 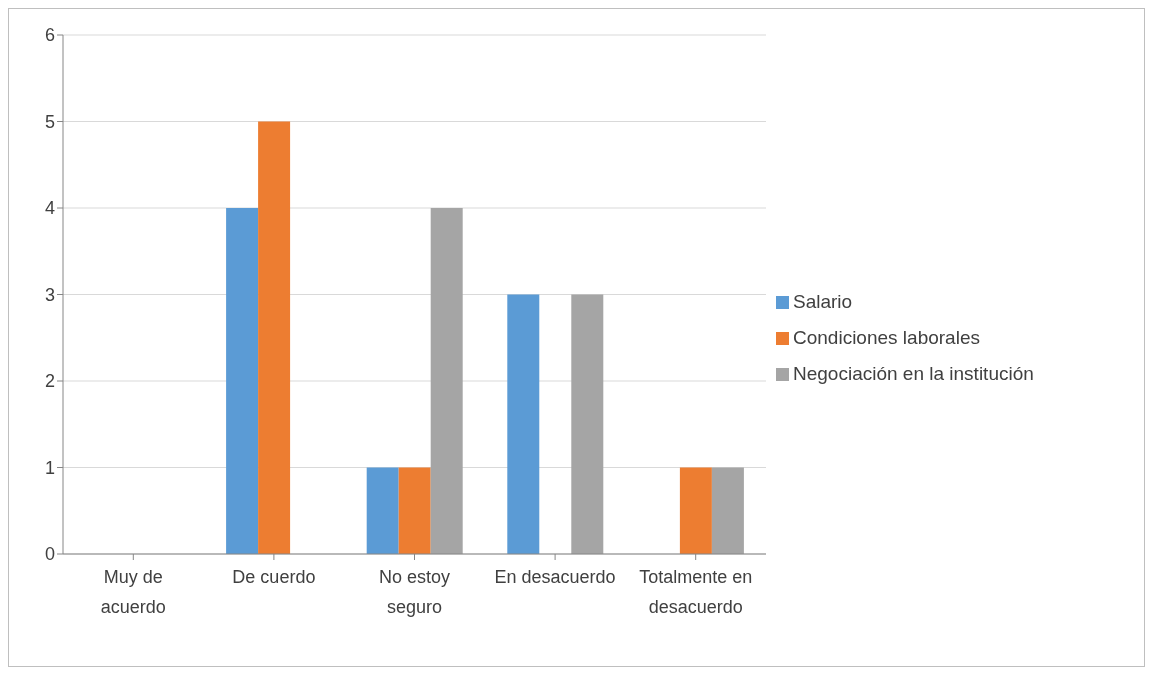 What do you see at coordinates (696, 591) in the screenshot?
I see `x-tick-label: Totalmente en desacuerdo` at bounding box center [696, 591].